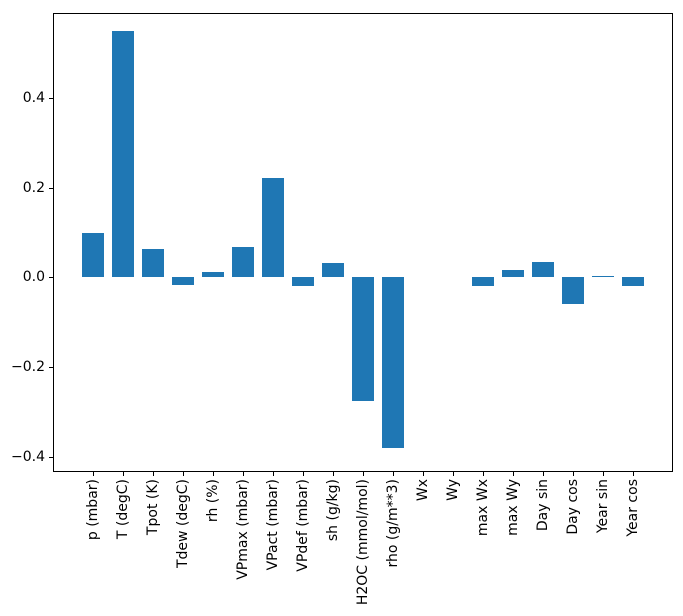 This screenshot has height=616, width=683. What do you see at coordinates (303, 525) in the screenshot?
I see `x-tick-label-vpdef-mbar: VPdef (mbar)` at bounding box center [303, 525].